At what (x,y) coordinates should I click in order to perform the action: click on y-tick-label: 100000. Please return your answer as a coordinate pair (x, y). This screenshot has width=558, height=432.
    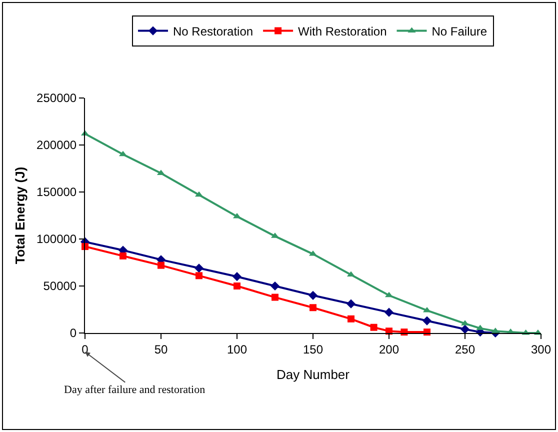
    Looking at the image, I should click on (56, 239).